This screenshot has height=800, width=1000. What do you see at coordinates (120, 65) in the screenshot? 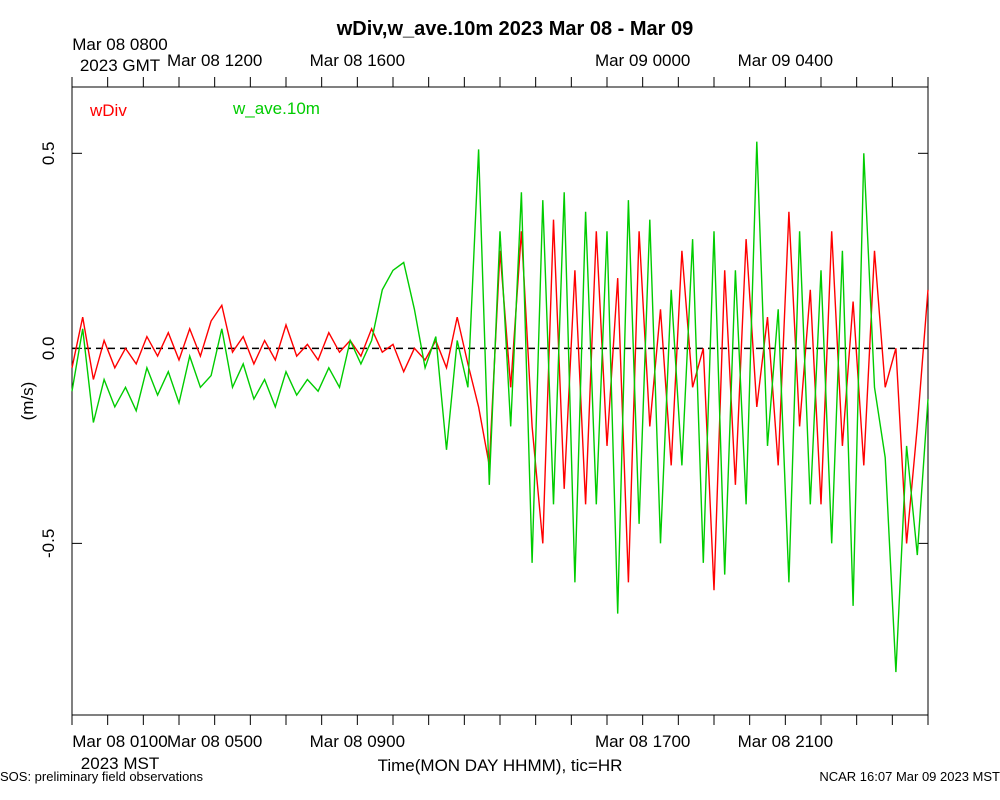
I see `top-axis-first-label: 2023 GMT` at bounding box center [120, 65].